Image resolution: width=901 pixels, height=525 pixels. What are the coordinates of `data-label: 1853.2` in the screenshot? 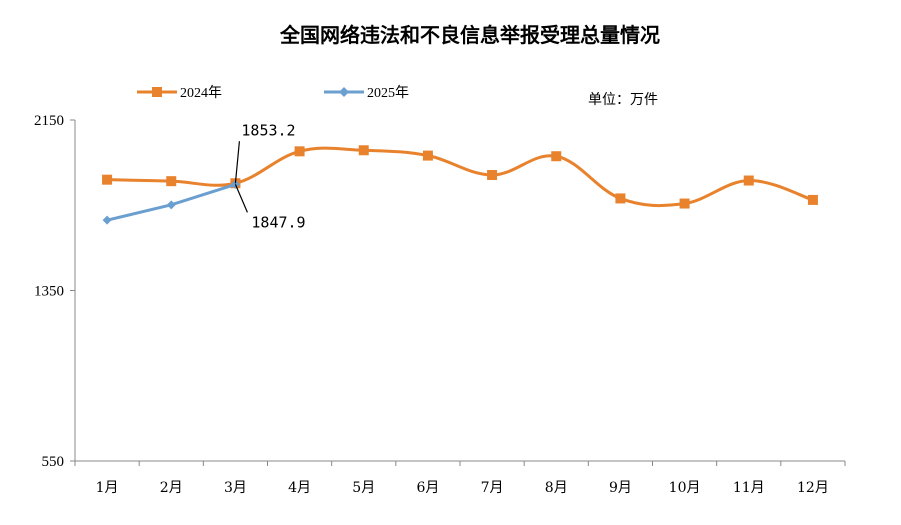 It's located at (268, 130).